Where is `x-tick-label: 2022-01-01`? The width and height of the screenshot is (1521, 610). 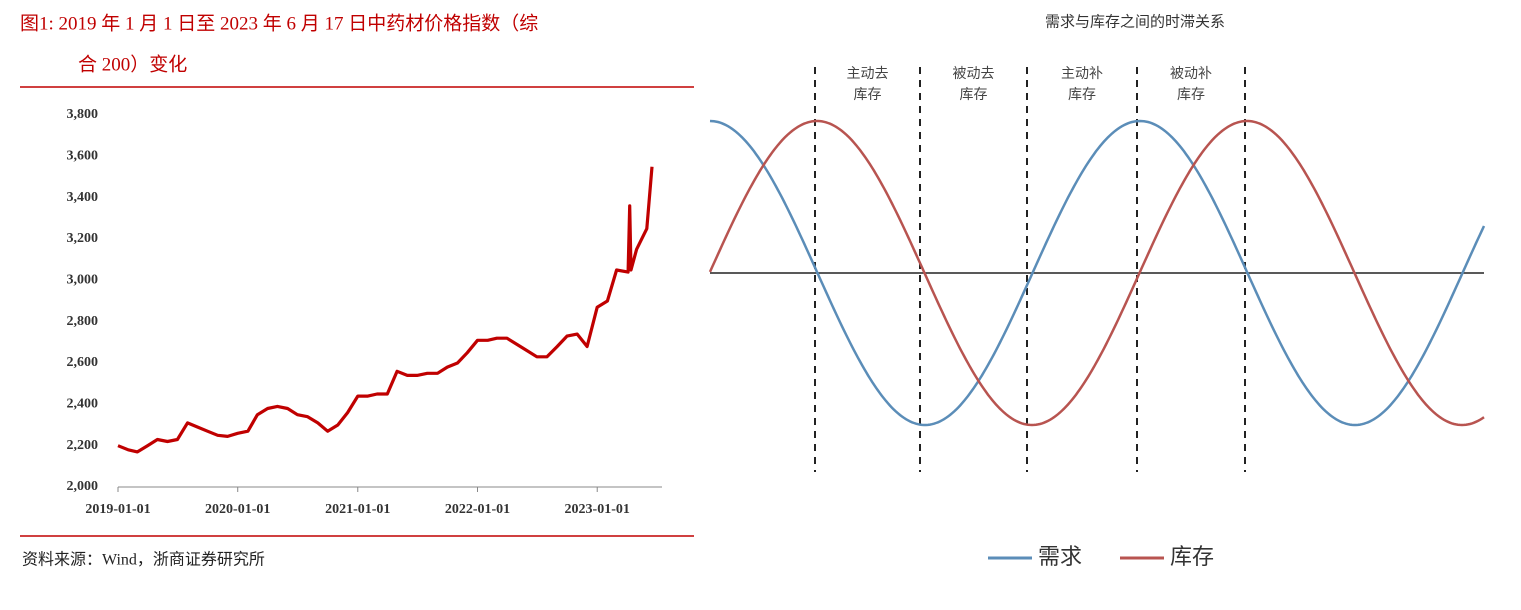 x-tick-label: 2022-01-01 is located at coordinates (477, 509).